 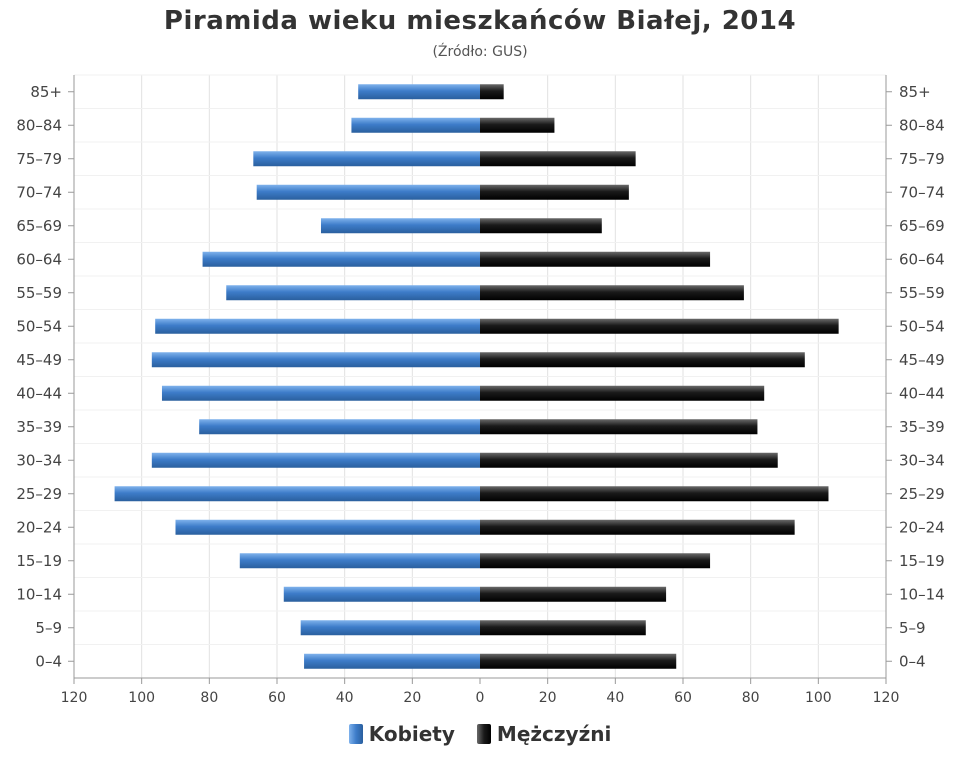 I want to click on legend-label-kobiety: Kobiety, so click(x=411, y=734).